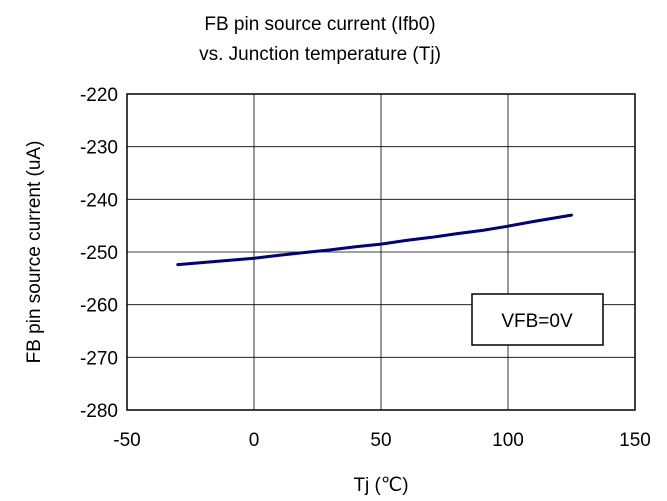 Image resolution: width=667 pixels, height=501 pixels. I want to click on y-tick-label: -270, so click(99, 358).